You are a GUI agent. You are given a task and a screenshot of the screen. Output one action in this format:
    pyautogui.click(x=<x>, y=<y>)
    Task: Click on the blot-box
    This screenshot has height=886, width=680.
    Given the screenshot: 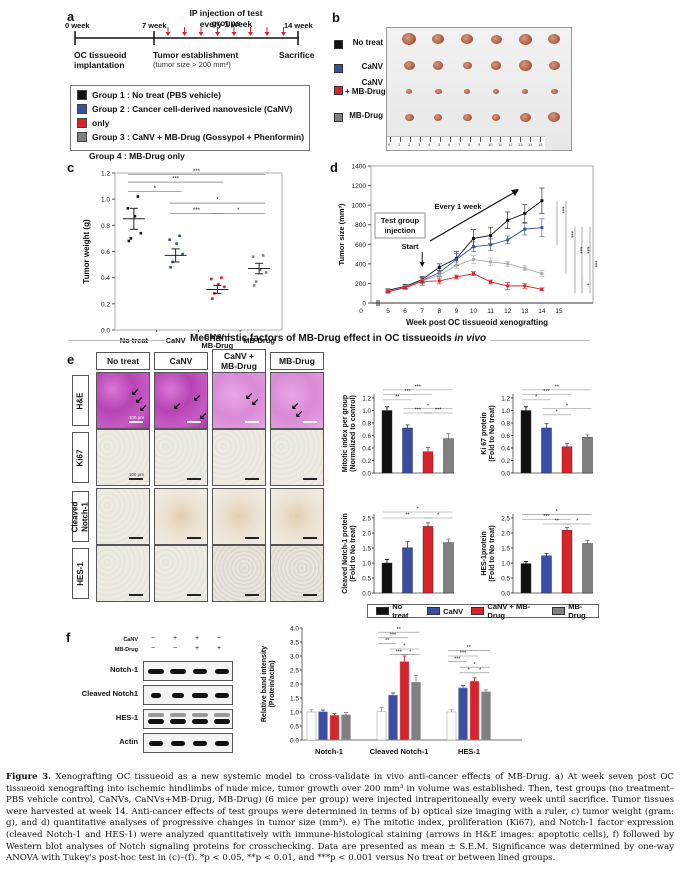 What is the action you would take?
    pyautogui.click(x=188, y=719)
    